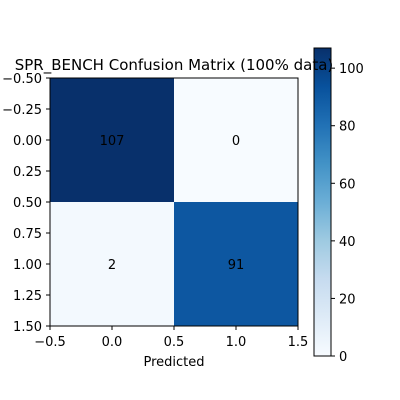 Image resolution: width=400 pixels, height=400 pixels. I want to click on cell-value-label: 91, so click(236, 265).